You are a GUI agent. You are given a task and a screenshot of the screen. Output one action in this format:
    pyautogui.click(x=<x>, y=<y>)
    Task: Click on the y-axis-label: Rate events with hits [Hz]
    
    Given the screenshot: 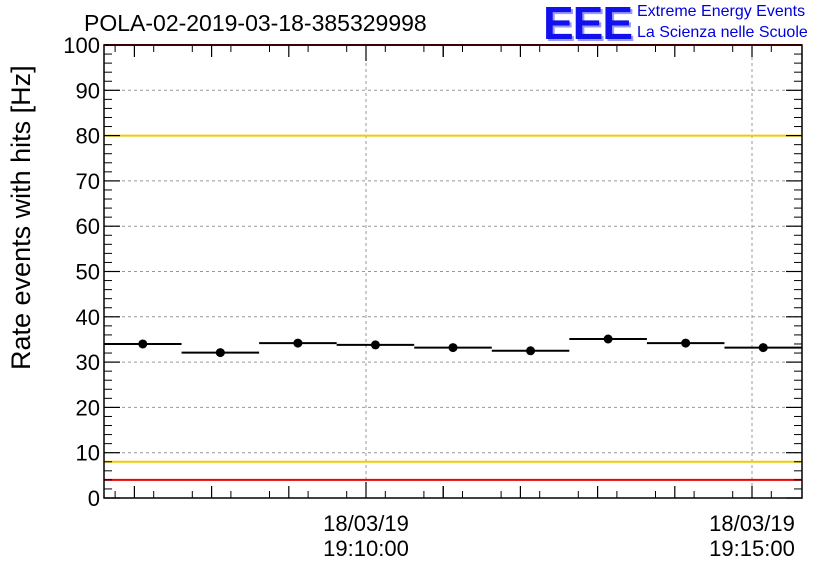 What is the action you would take?
    pyautogui.click(x=21, y=217)
    